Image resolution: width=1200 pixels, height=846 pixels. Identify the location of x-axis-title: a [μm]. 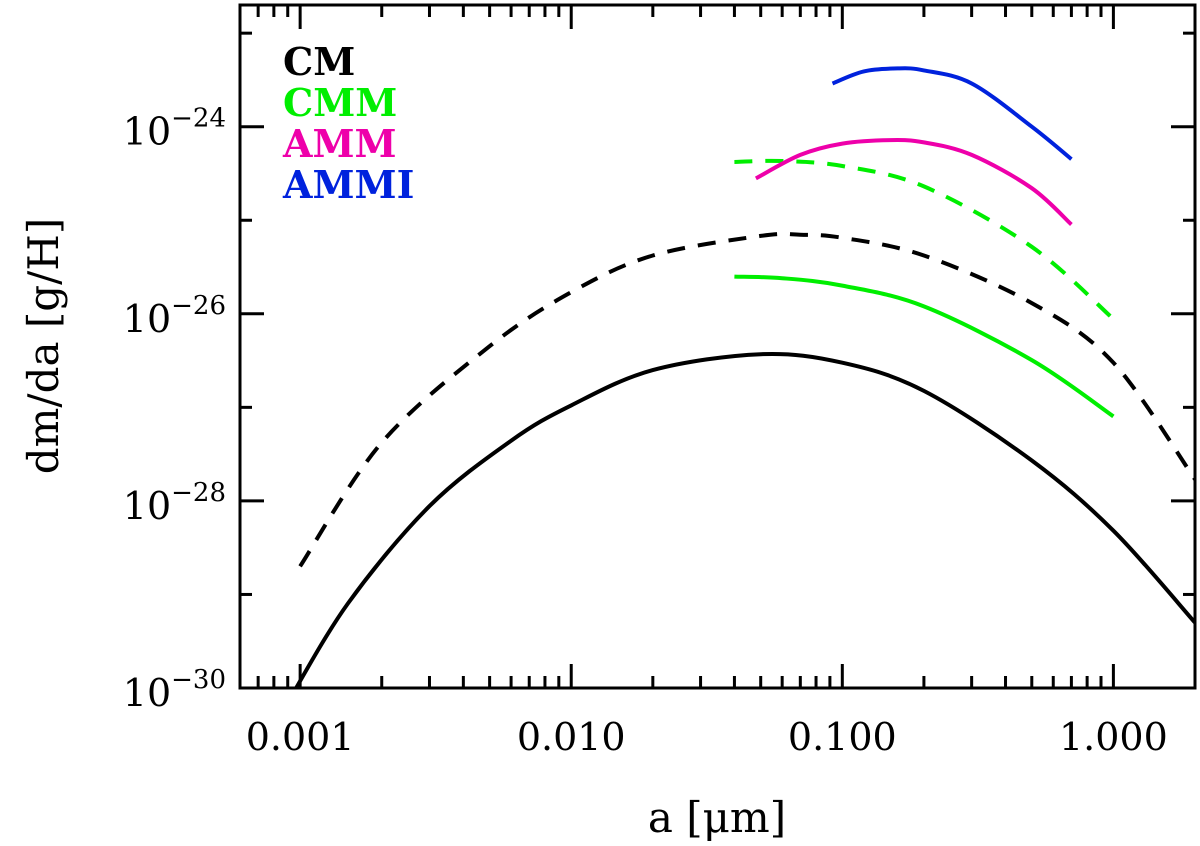
(717, 817).